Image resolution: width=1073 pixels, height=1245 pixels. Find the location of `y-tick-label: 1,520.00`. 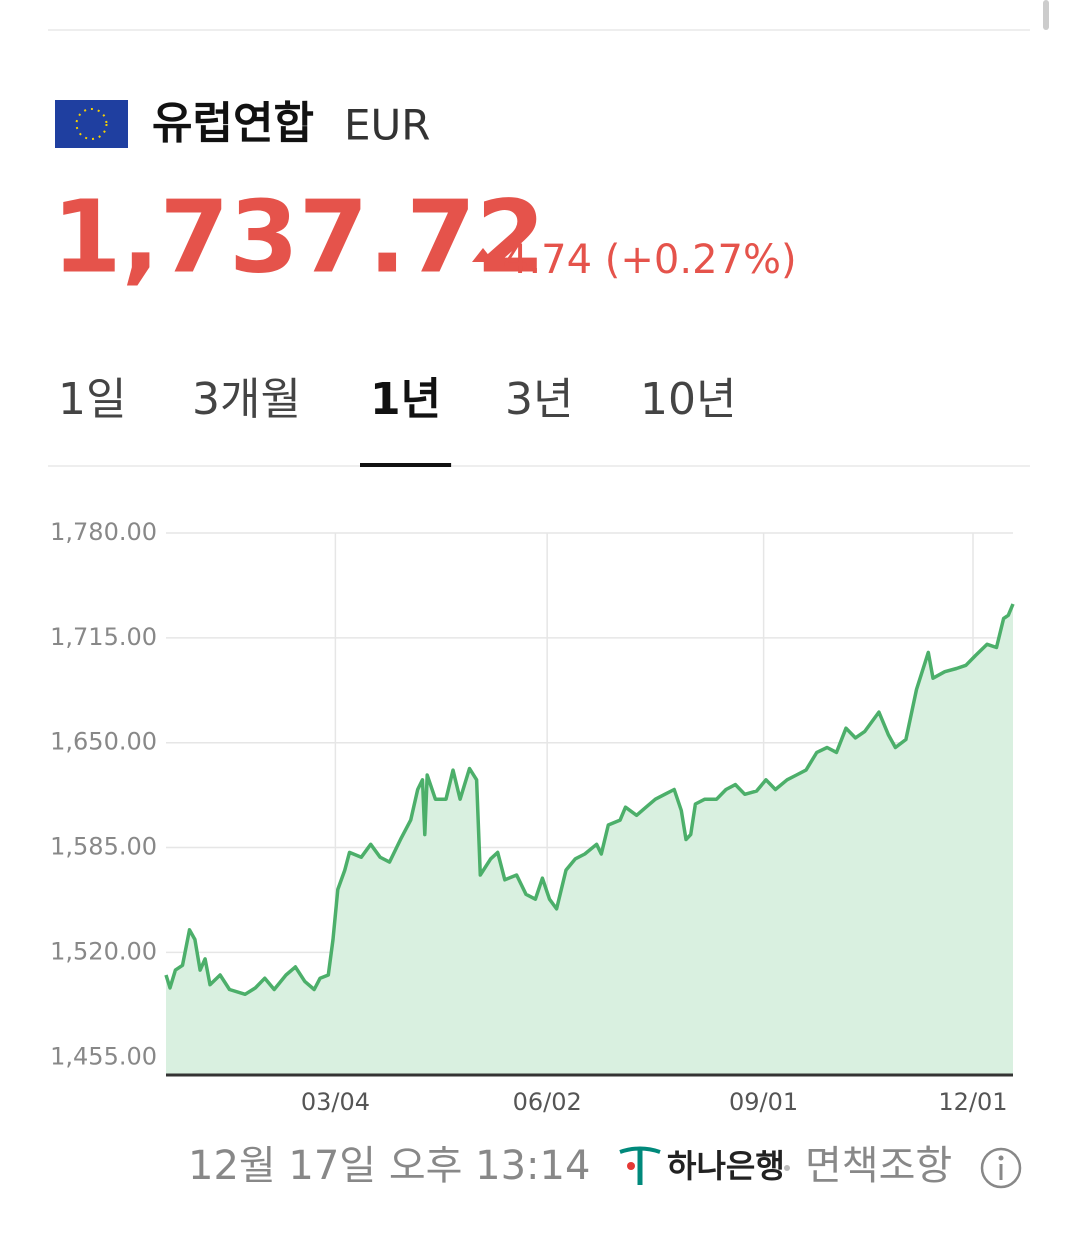

y-tick-label: 1,520.00 is located at coordinates (103, 951).